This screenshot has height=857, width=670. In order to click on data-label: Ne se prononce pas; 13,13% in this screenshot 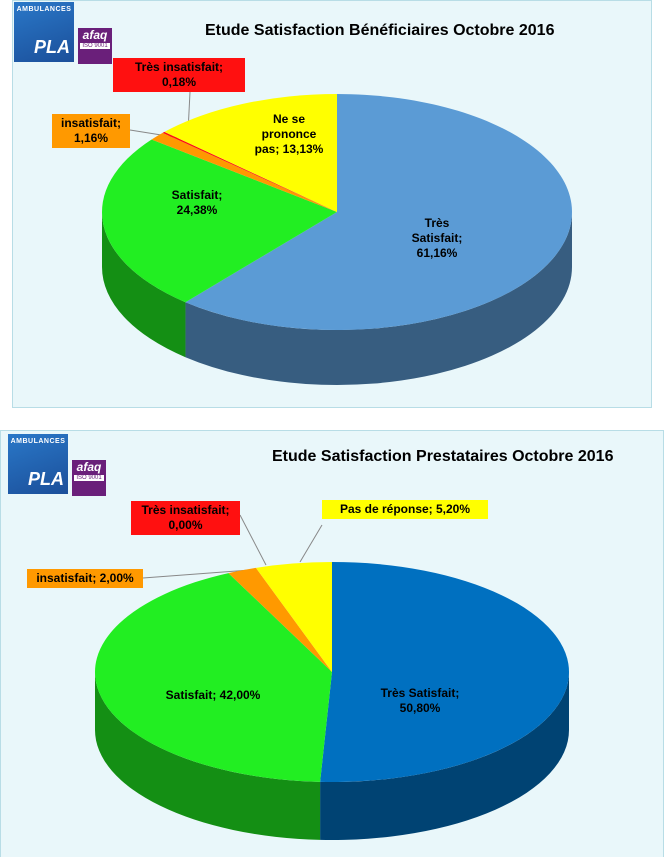, I will do `click(289, 134)`.